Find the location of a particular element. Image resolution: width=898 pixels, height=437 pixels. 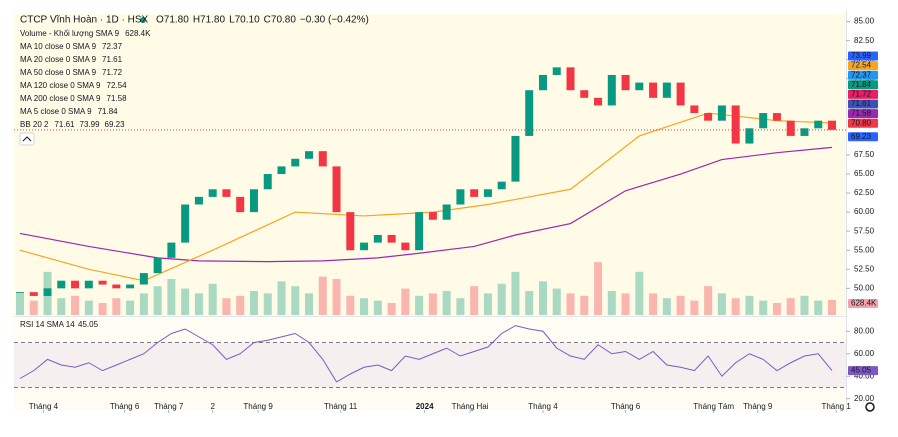

x-tick-label: Tháng 11 is located at coordinates (341, 406).